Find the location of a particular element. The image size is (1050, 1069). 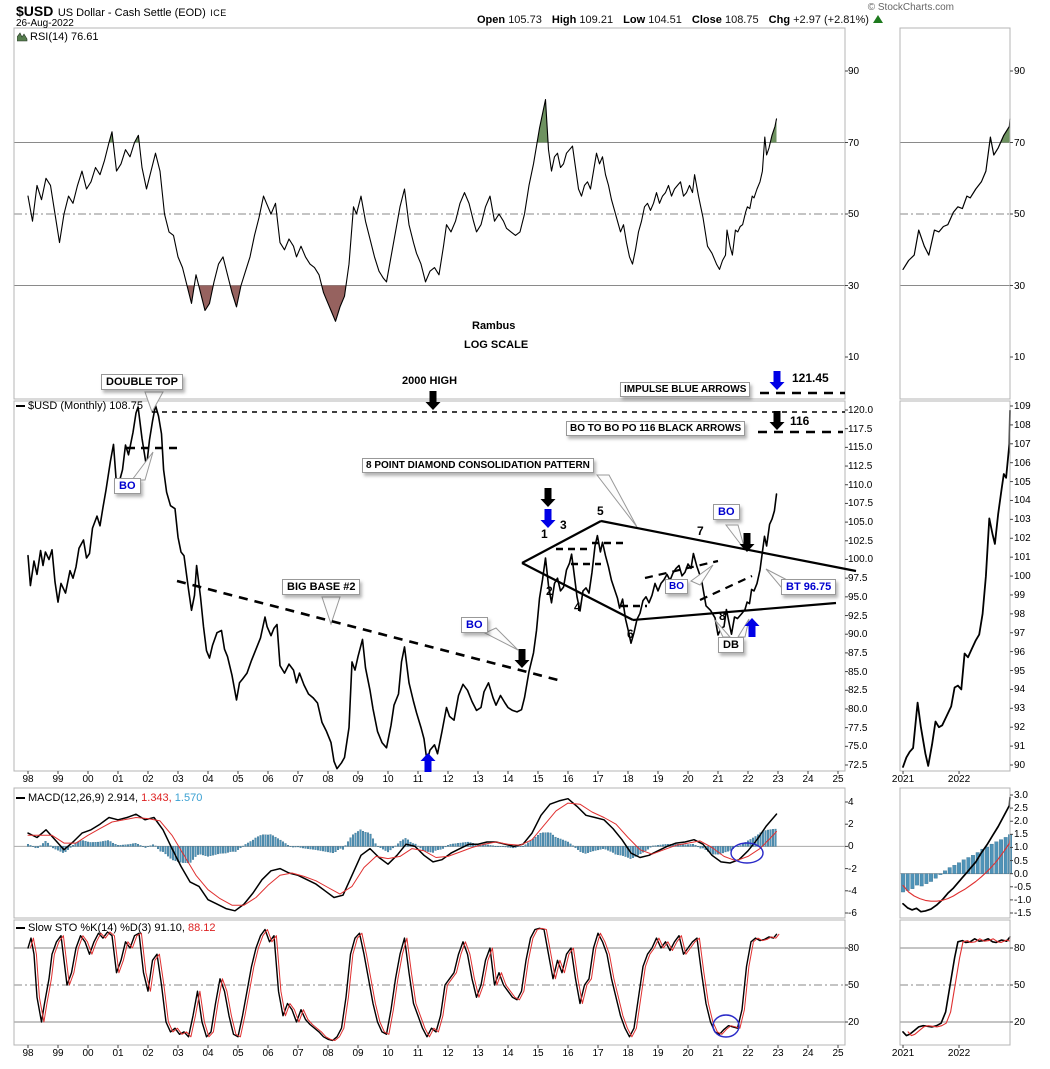

macd-macd-line is located at coordinates (402, 854).